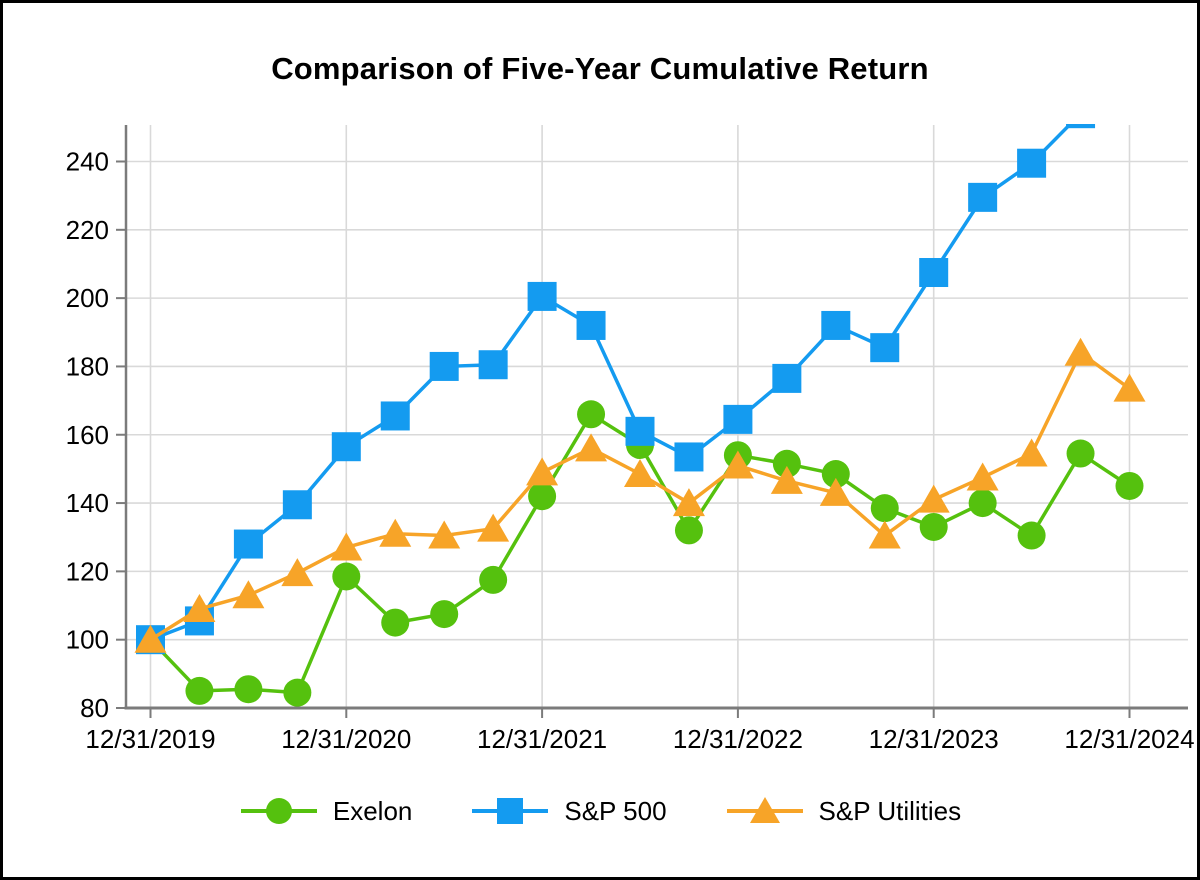 This screenshot has height=880, width=1200. Describe the element at coordinates (278, 811) in the screenshot. I see `legend-marker-exelon-icon` at that location.